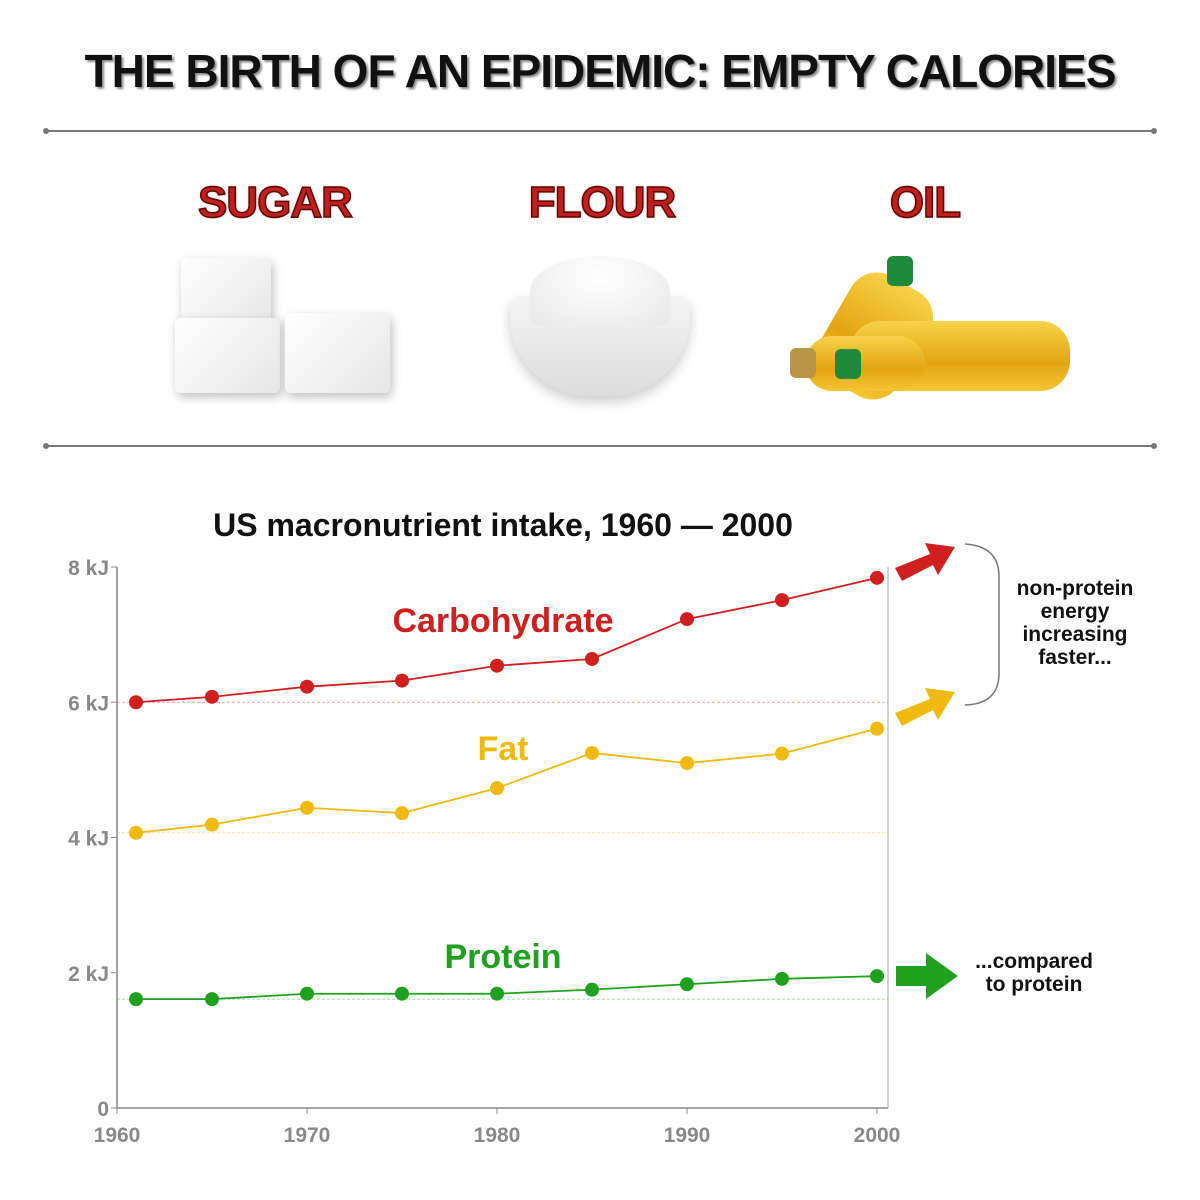 The height and width of the screenshot is (1200, 1200). What do you see at coordinates (88, 974) in the screenshot?
I see `y-tick-label: 2 kJ` at bounding box center [88, 974].